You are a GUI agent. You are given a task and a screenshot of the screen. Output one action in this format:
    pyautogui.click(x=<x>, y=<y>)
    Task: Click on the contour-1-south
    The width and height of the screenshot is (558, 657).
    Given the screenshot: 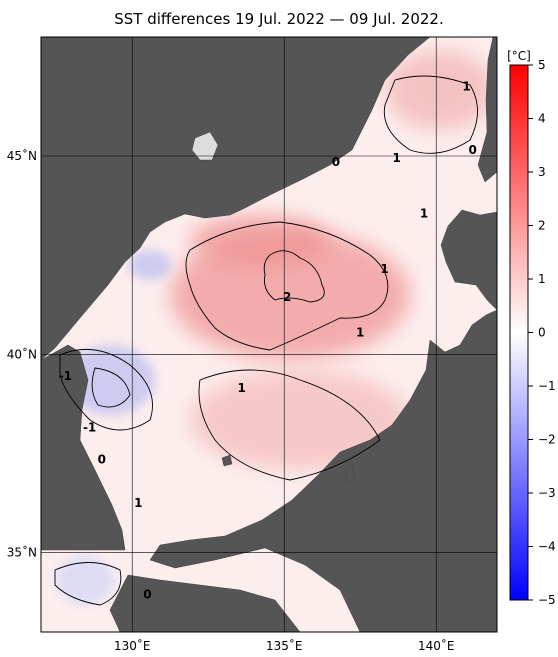 What is the action you would take?
    pyautogui.click(x=289, y=425)
    